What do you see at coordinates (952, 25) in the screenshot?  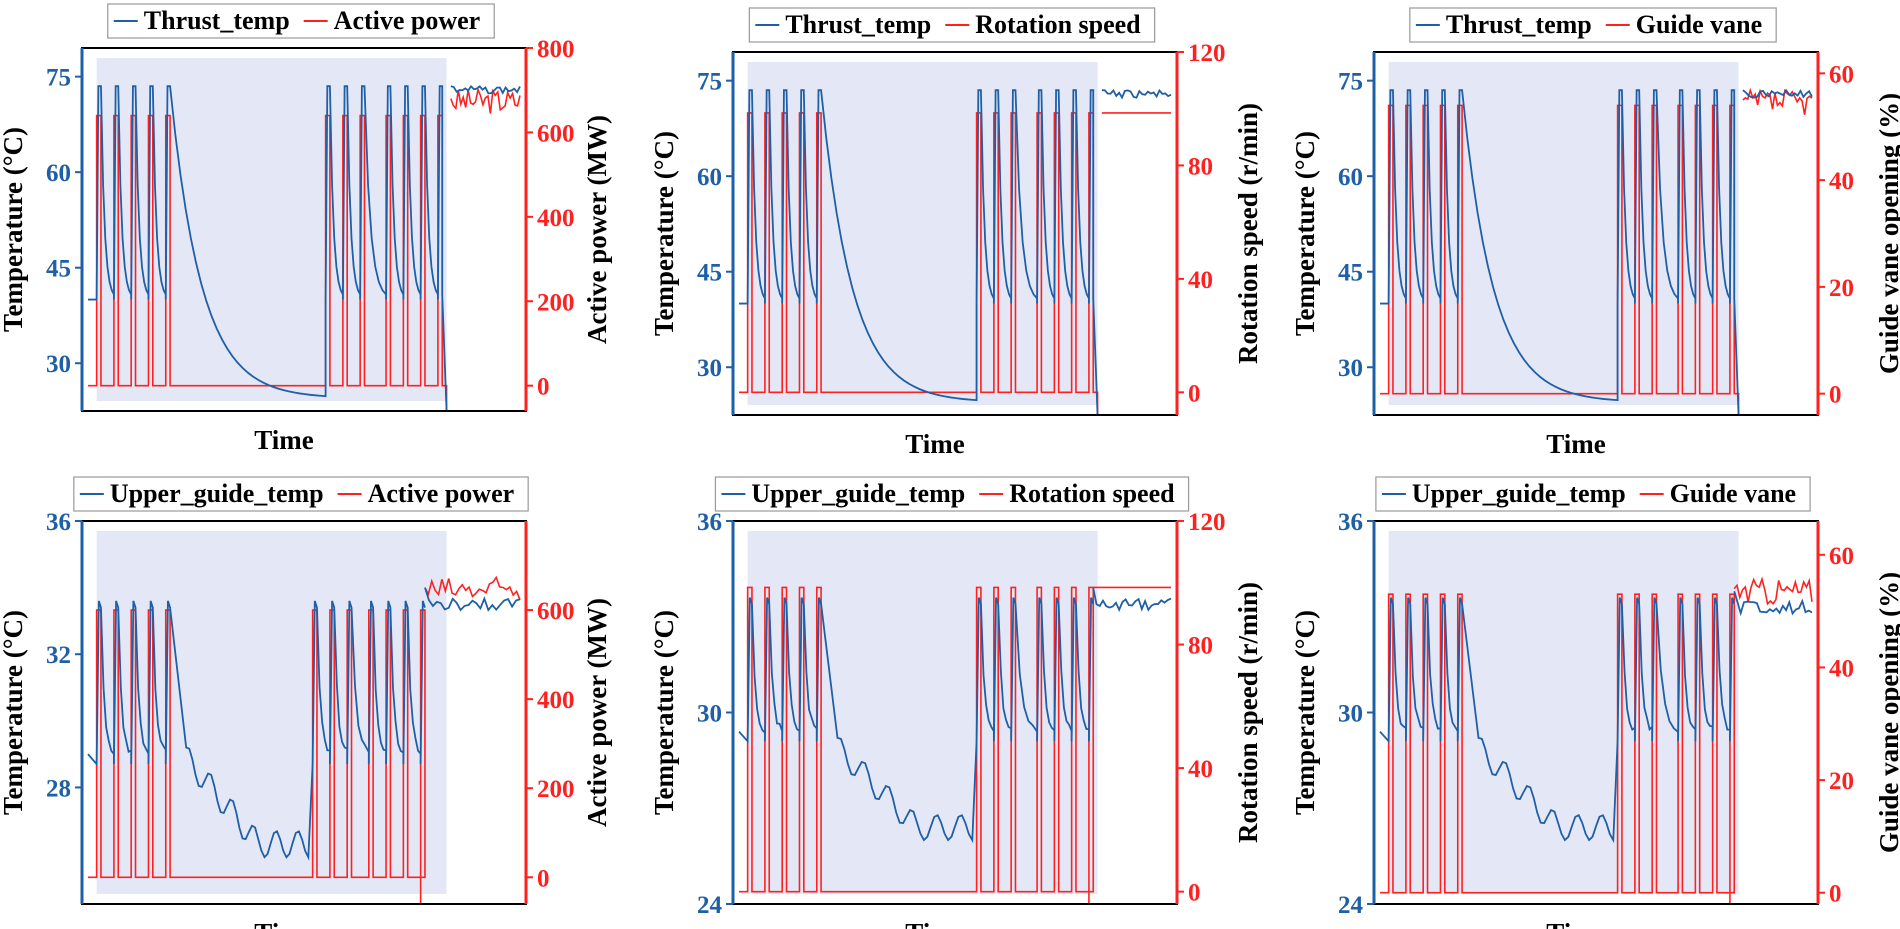 I see `legend: Thrust_temp Rotation speed` at bounding box center [952, 25].